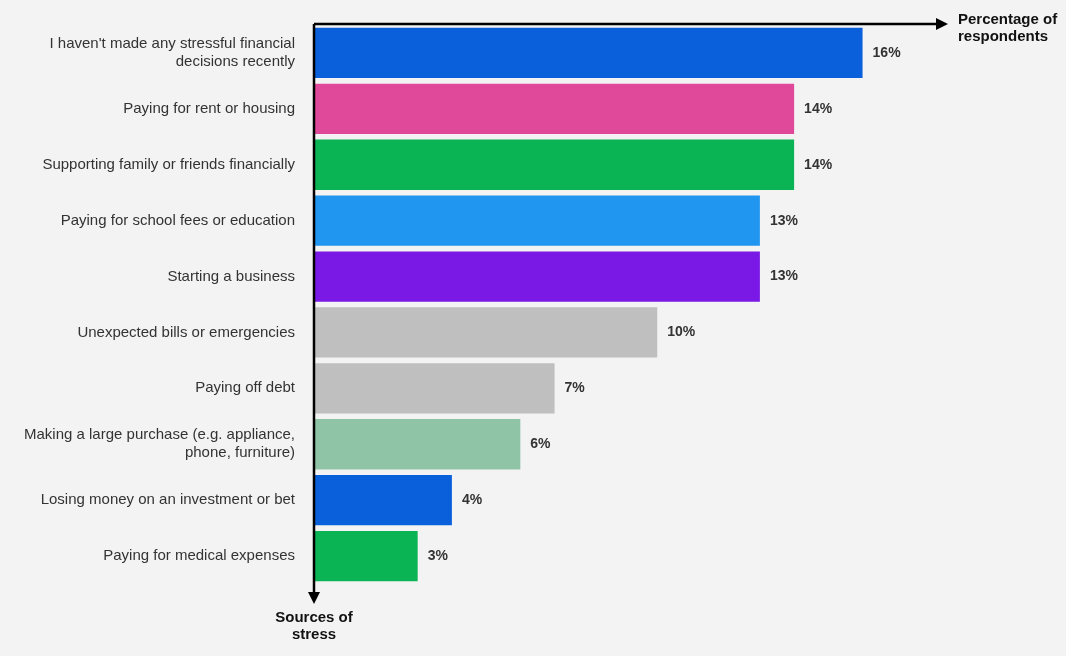 Image resolution: width=1066 pixels, height=656 pixels. Describe the element at coordinates (887, 51) in the screenshot. I see `data-label: 16%` at that location.